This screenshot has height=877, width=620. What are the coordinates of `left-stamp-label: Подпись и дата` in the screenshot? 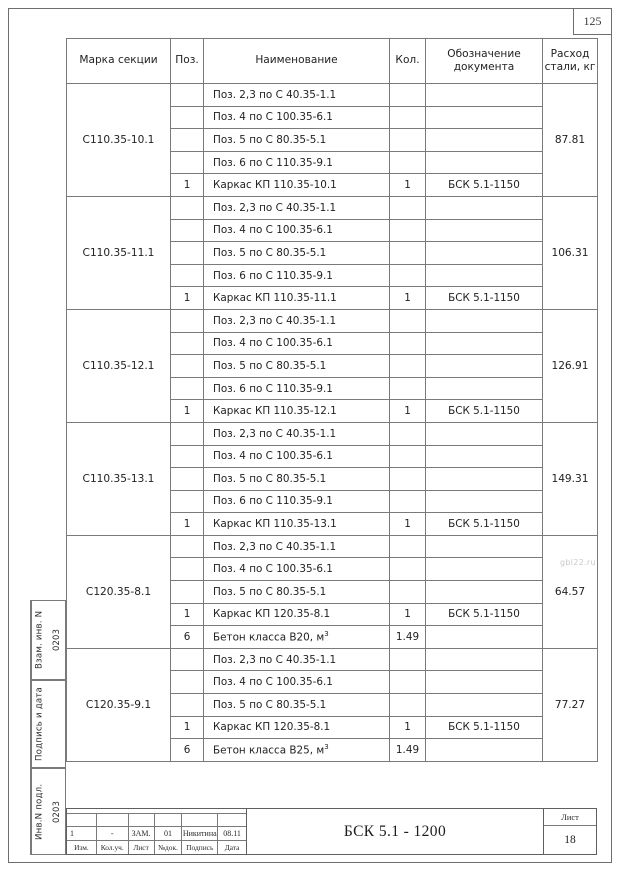 It's located at (39, 724).